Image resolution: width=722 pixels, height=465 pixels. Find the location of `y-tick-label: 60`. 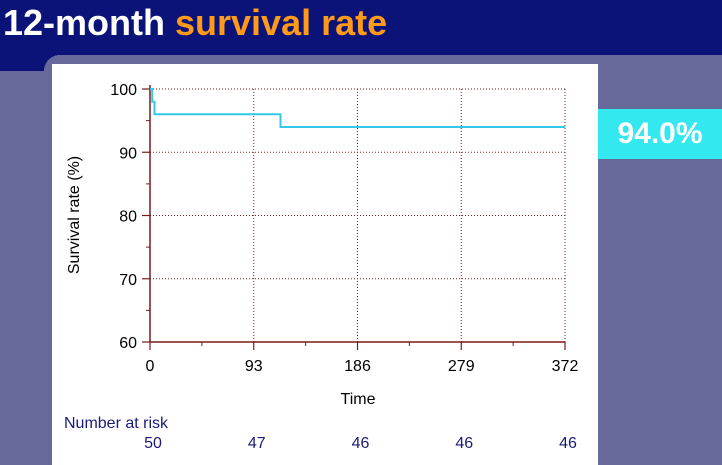

y-tick-label: 60 is located at coordinates (128, 343).